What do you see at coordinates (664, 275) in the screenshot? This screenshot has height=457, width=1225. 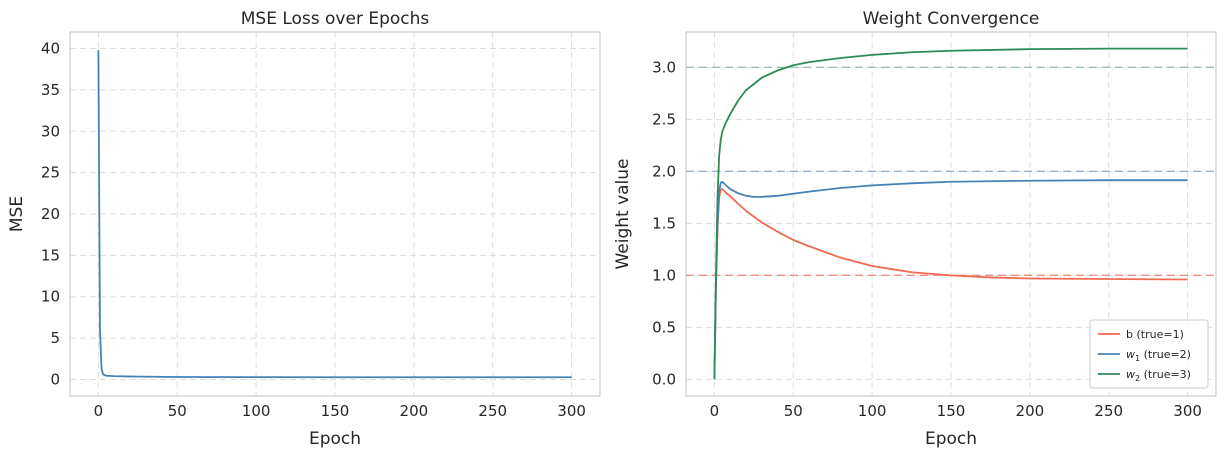 I see `y-tick-label: 1.0` at bounding box center [664, 275].